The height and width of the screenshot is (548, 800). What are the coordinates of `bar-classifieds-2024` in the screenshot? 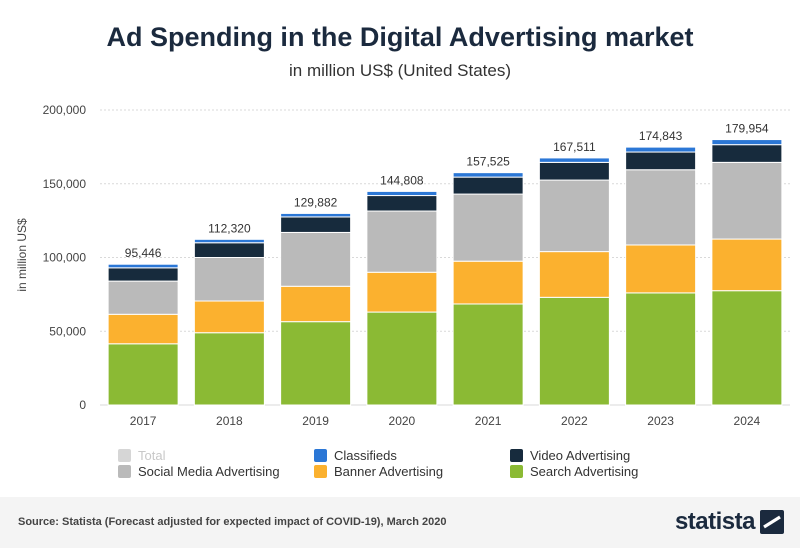 It's located at (747, 142).